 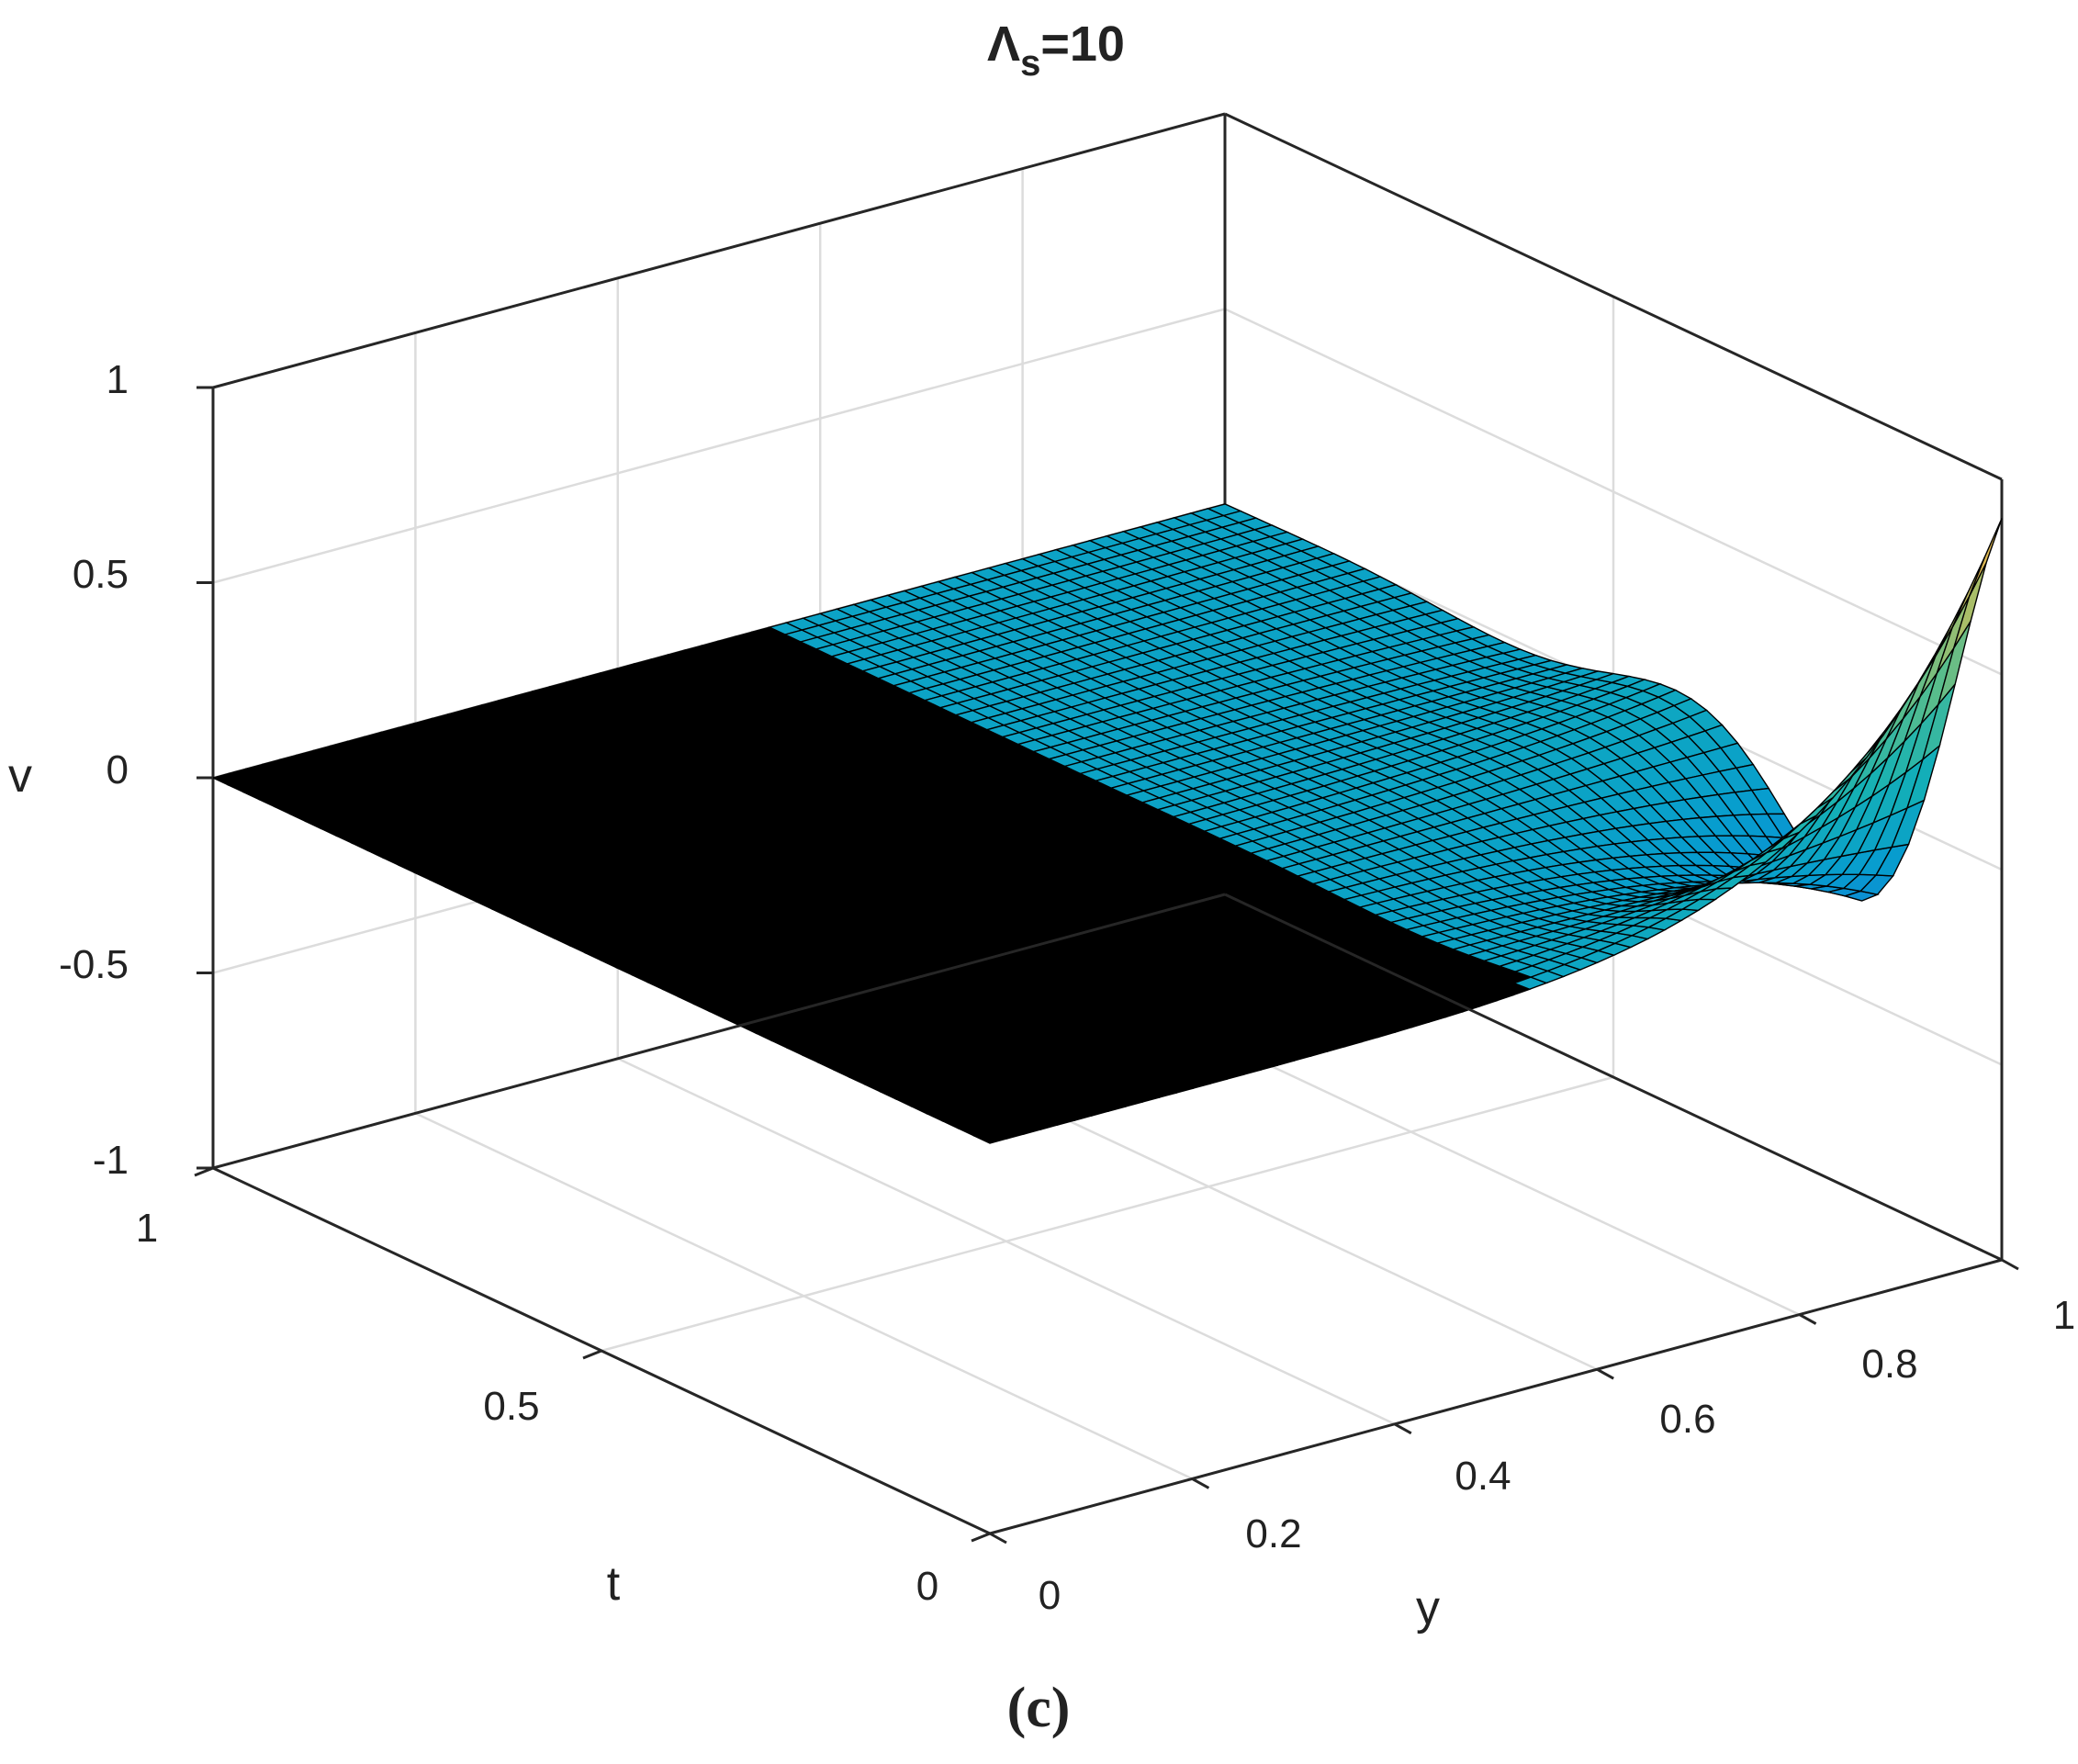 I want to click on z-tick-label: 0.5, so click(x=101, y=574).